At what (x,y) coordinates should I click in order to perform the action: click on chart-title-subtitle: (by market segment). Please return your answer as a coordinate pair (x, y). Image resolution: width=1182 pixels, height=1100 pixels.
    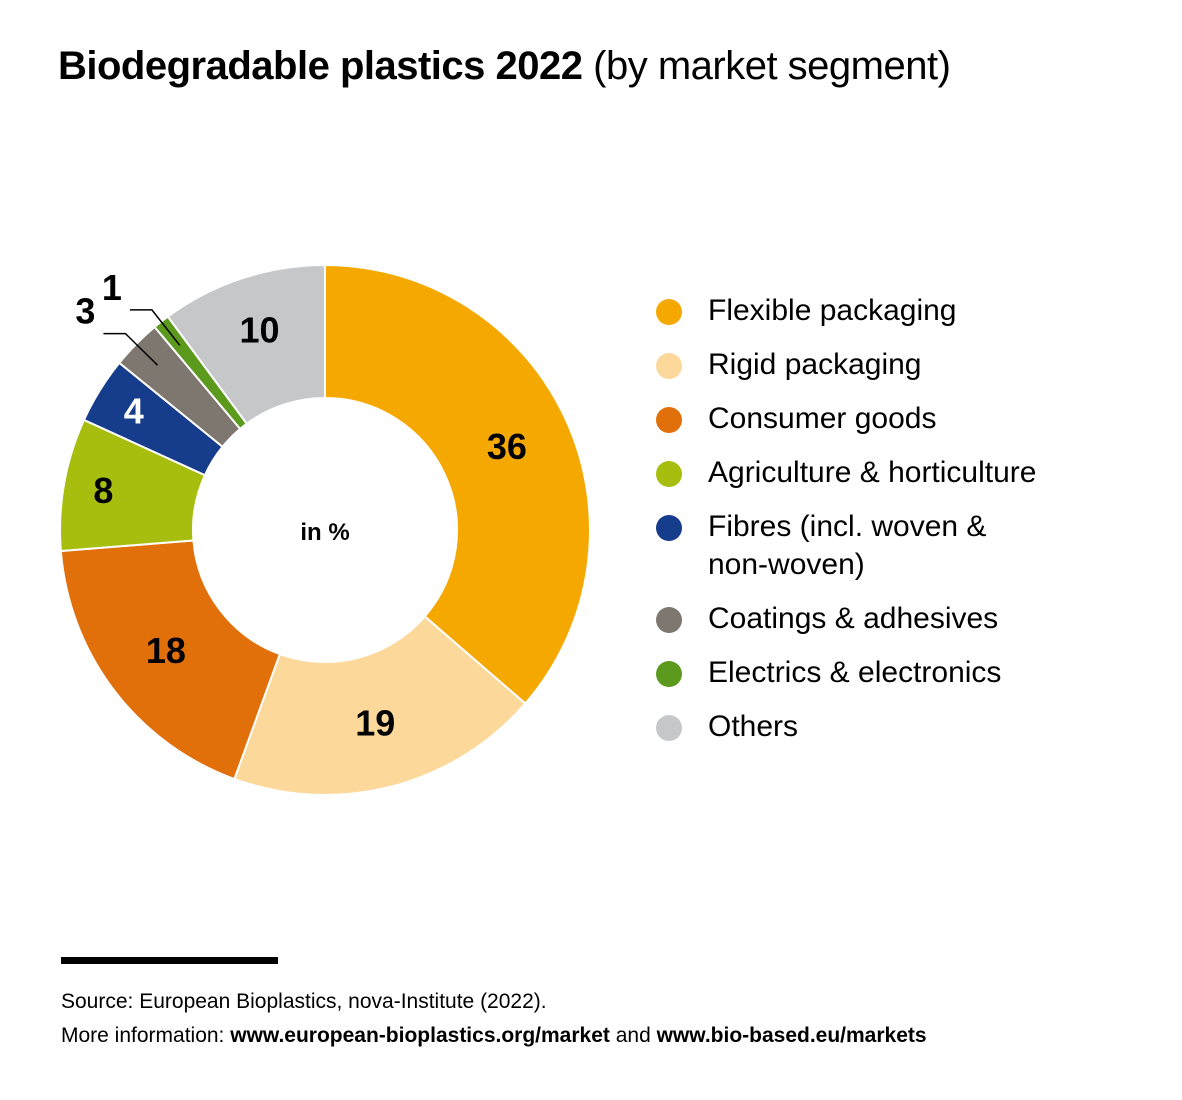
    Looking at the image, I should click on (772, 66).